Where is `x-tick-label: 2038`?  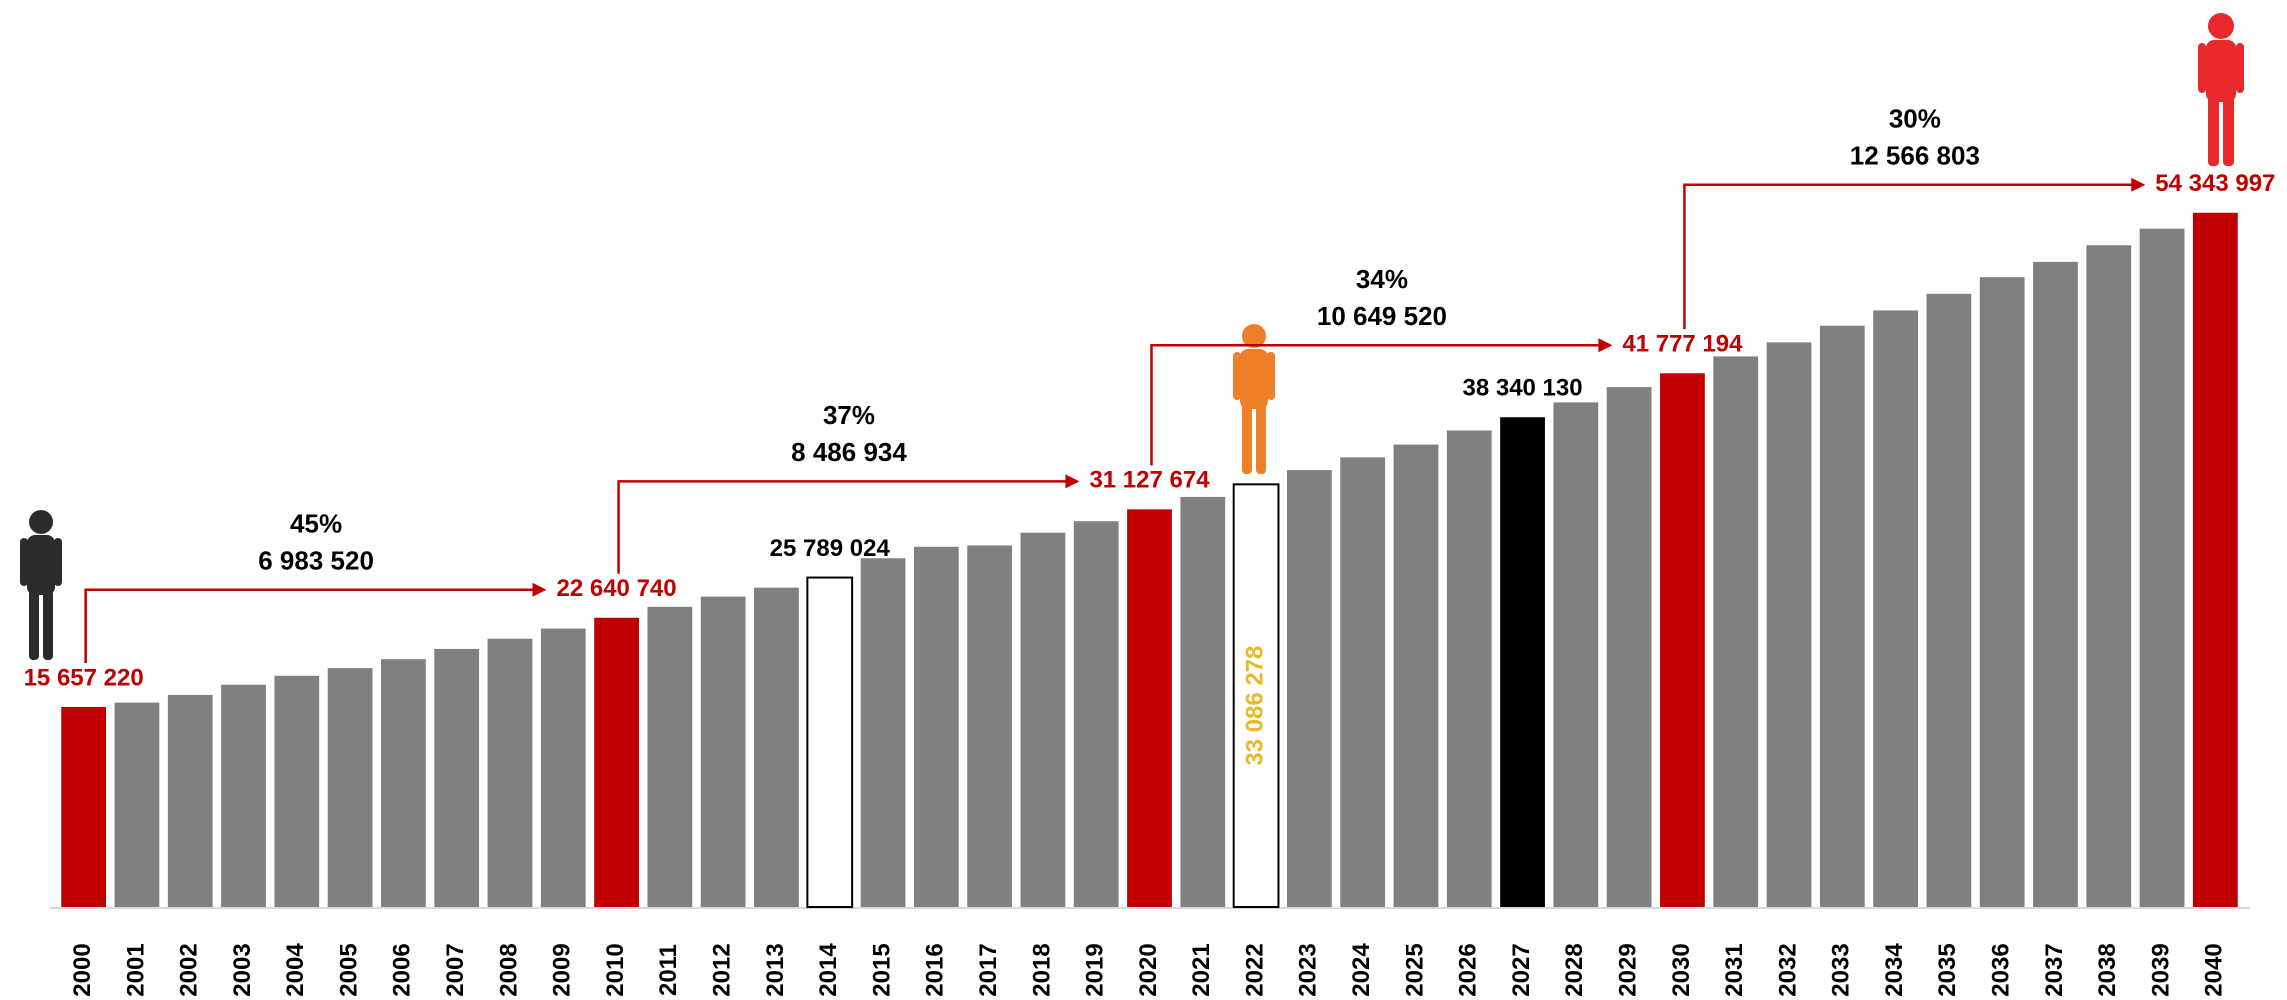 x-tick-label: 2038 is located at coordinates (2107, 969).